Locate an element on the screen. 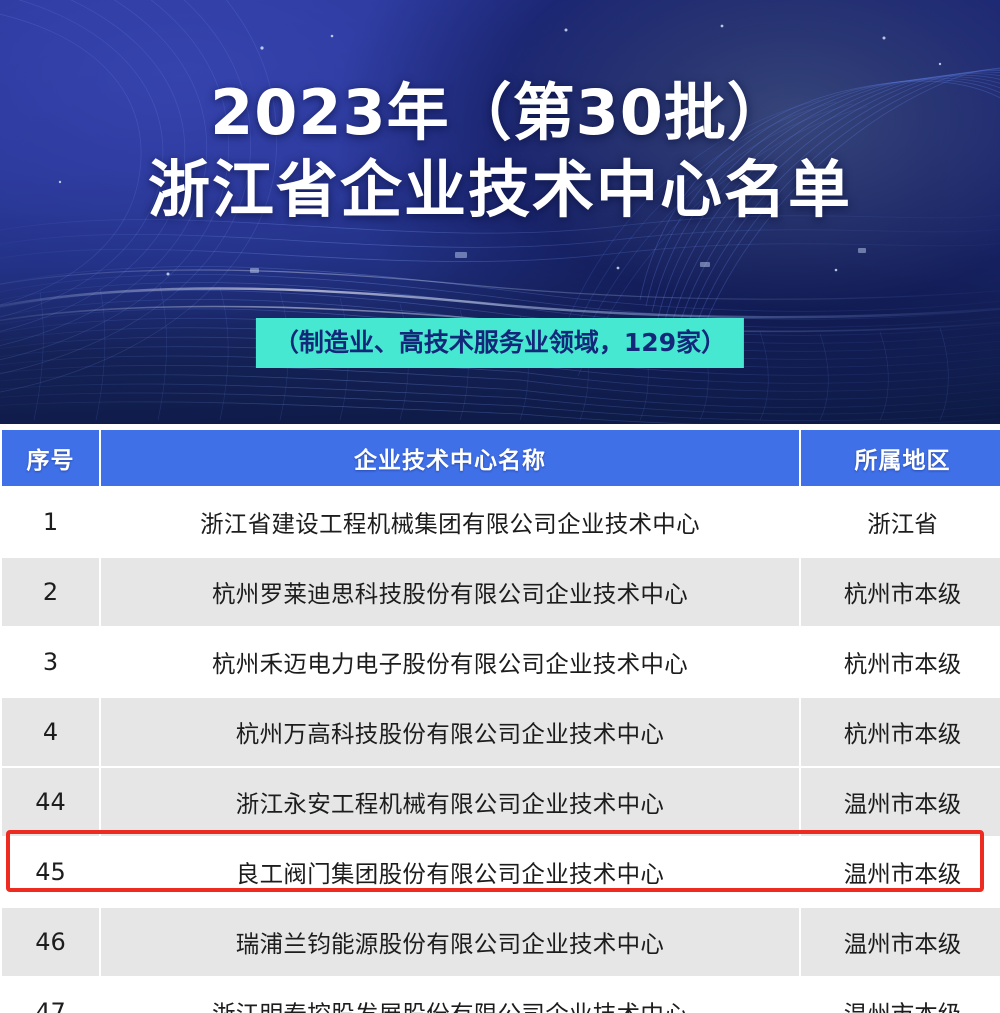 The width and height of the screenshot is (1000, 1013). table-row: 45 良工阀门集团股份有限公司企业技术中心 温州市本级 is located at coordinates (501, 872).